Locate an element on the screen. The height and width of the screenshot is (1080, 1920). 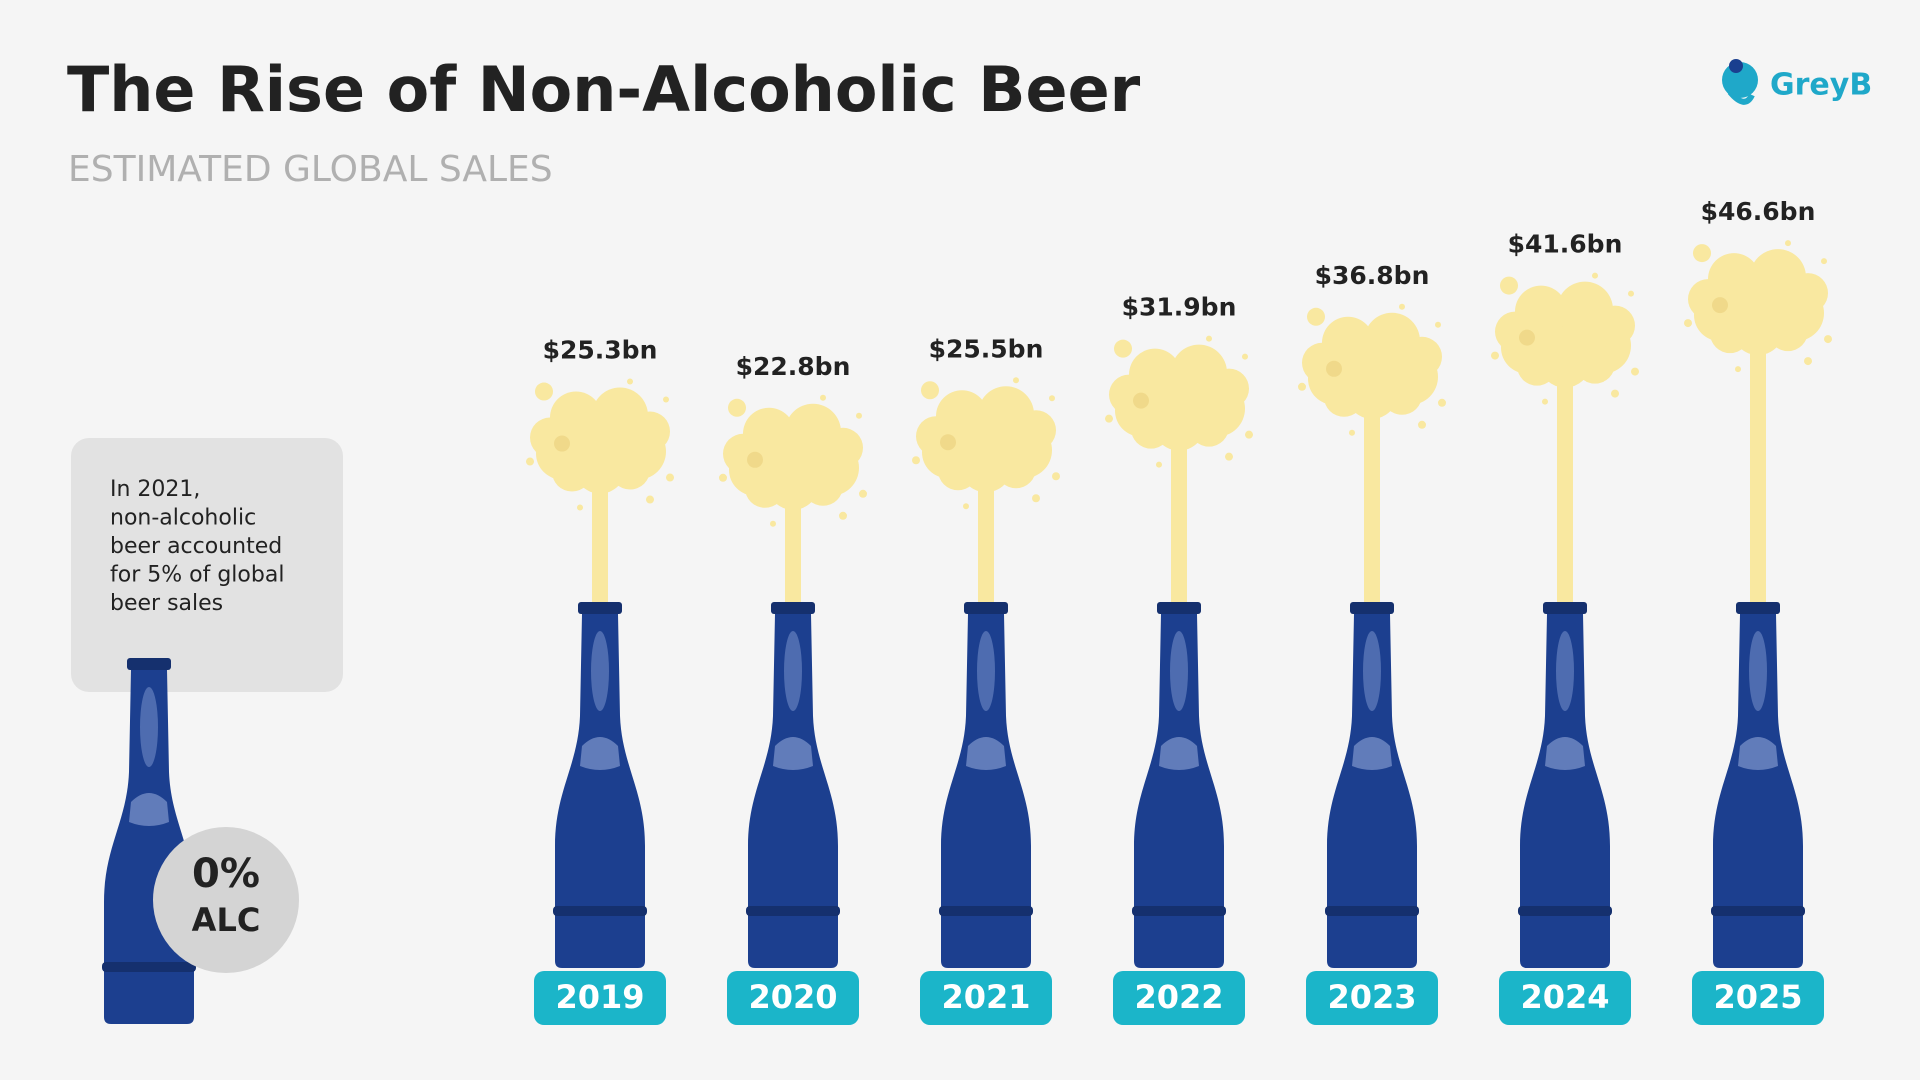
x-tick-label: 2020 is located at coordinates (792, 997).